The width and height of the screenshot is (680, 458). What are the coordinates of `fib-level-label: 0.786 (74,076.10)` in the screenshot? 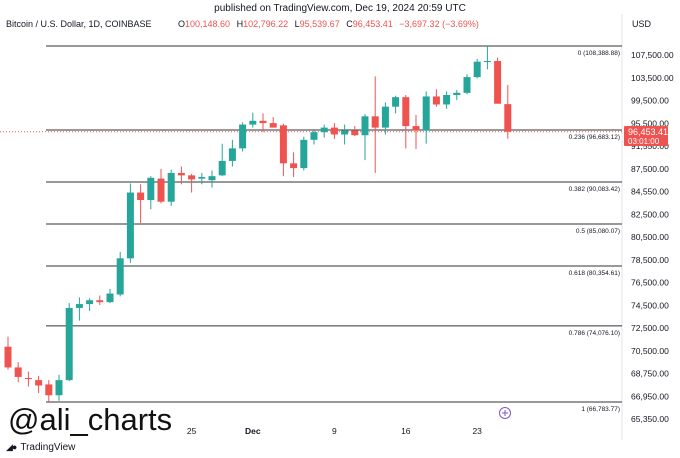 It's located at (594, 333).